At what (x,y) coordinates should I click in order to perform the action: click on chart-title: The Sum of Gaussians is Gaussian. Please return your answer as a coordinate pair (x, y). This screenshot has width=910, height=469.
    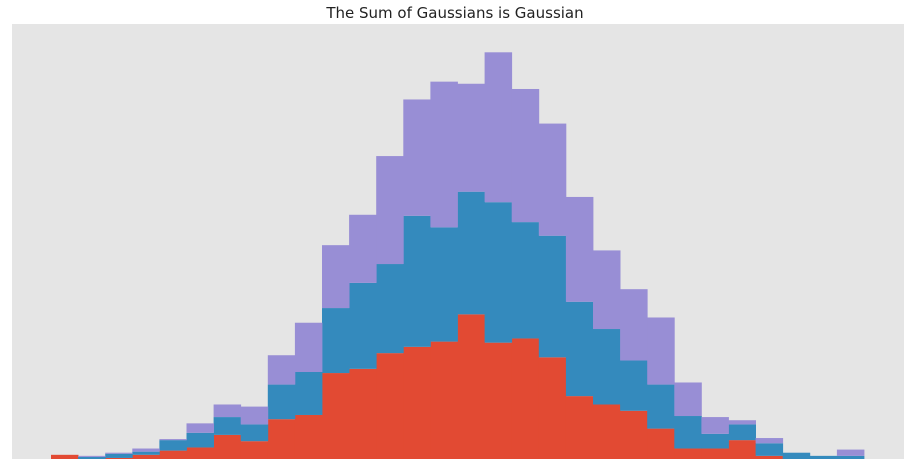
    Looking at the image, I should click on (455, 13).